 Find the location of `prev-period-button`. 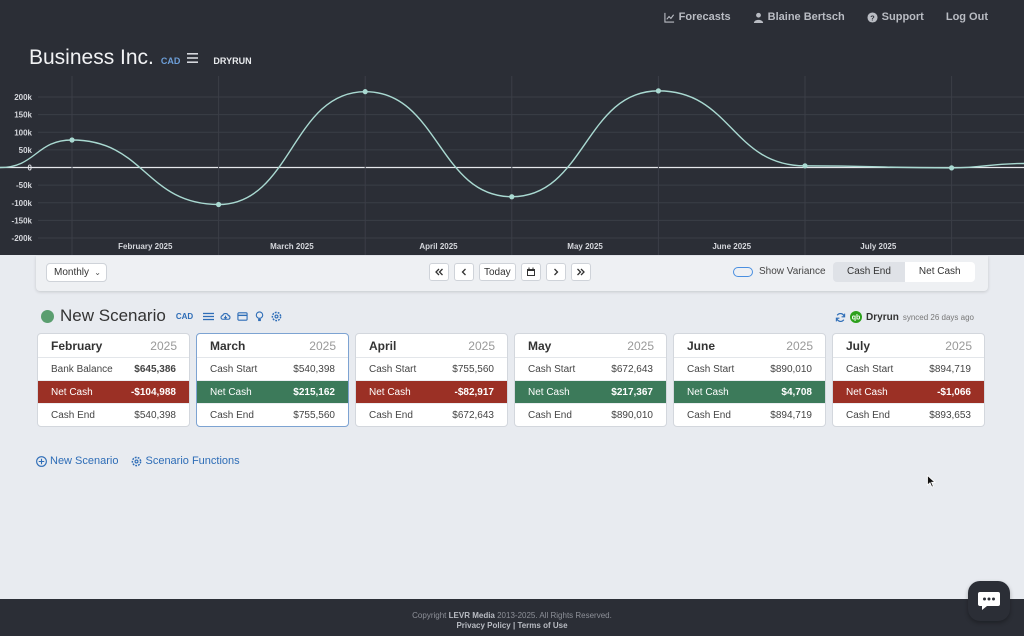

prev-period-button is located at coordinates (464, 272).